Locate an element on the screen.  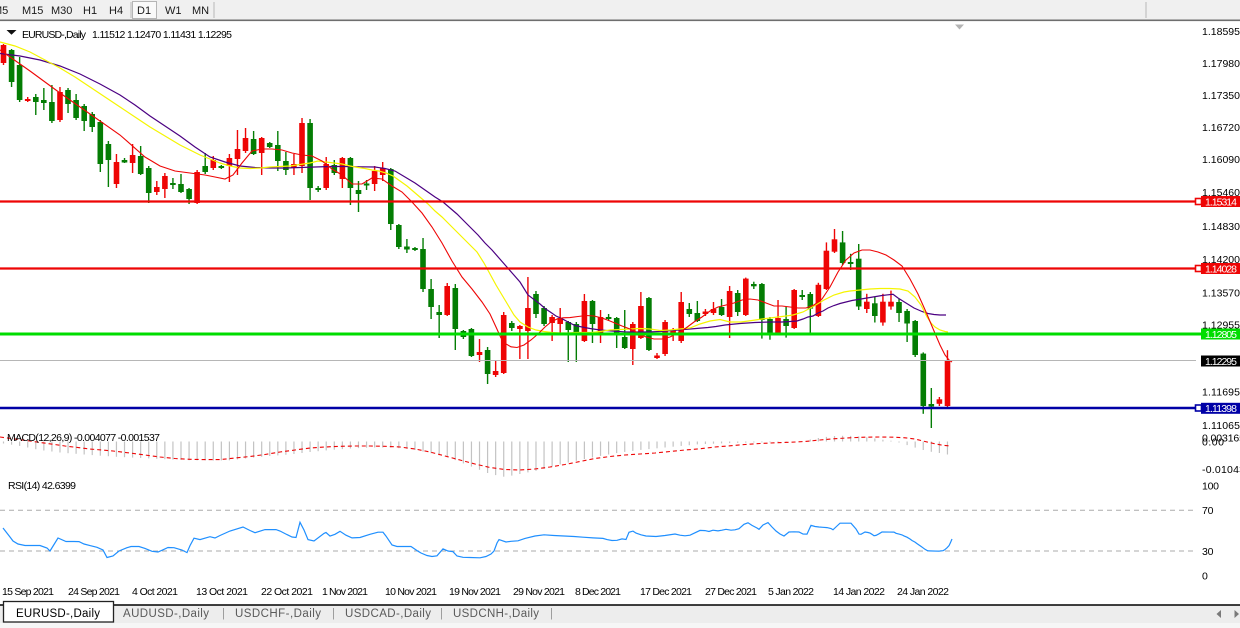
svg-text: 1.16090 is located at coordinates (1221, 160).